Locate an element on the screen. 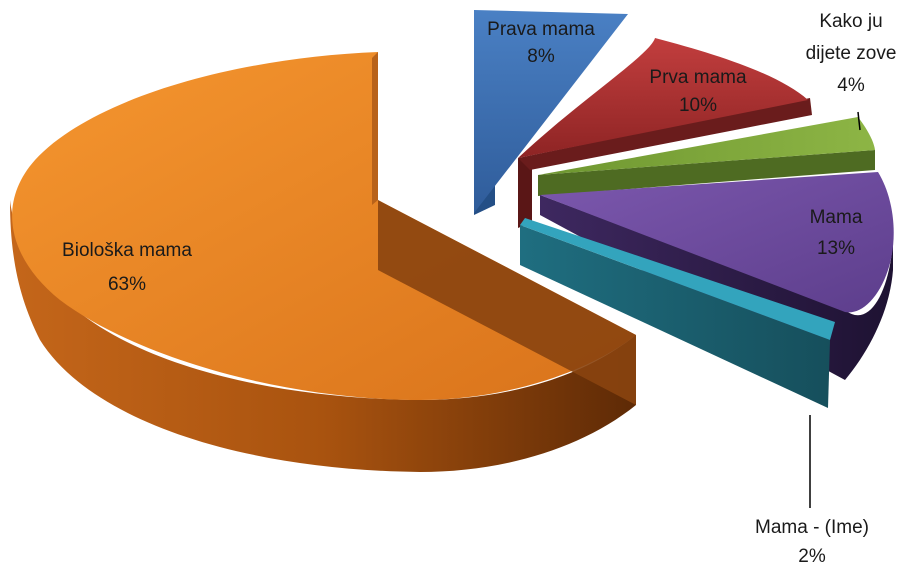 The width and height of the screenshot is (916, 569). leader-line-kako is located at coordinates (859, 121).